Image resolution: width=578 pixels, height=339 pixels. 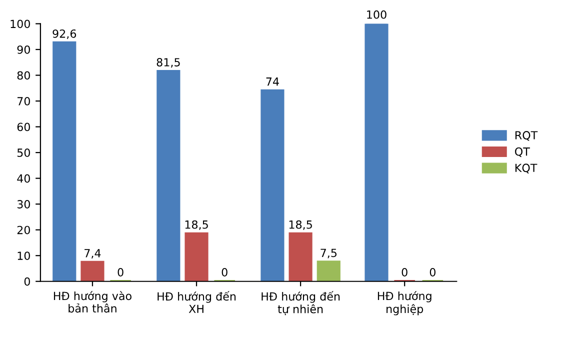 What do you see at coordinates (93, 302) in the screenshot?
I see `x-tick-label: HĐ hướng vào bản thân` at bounding box center [93, 302].